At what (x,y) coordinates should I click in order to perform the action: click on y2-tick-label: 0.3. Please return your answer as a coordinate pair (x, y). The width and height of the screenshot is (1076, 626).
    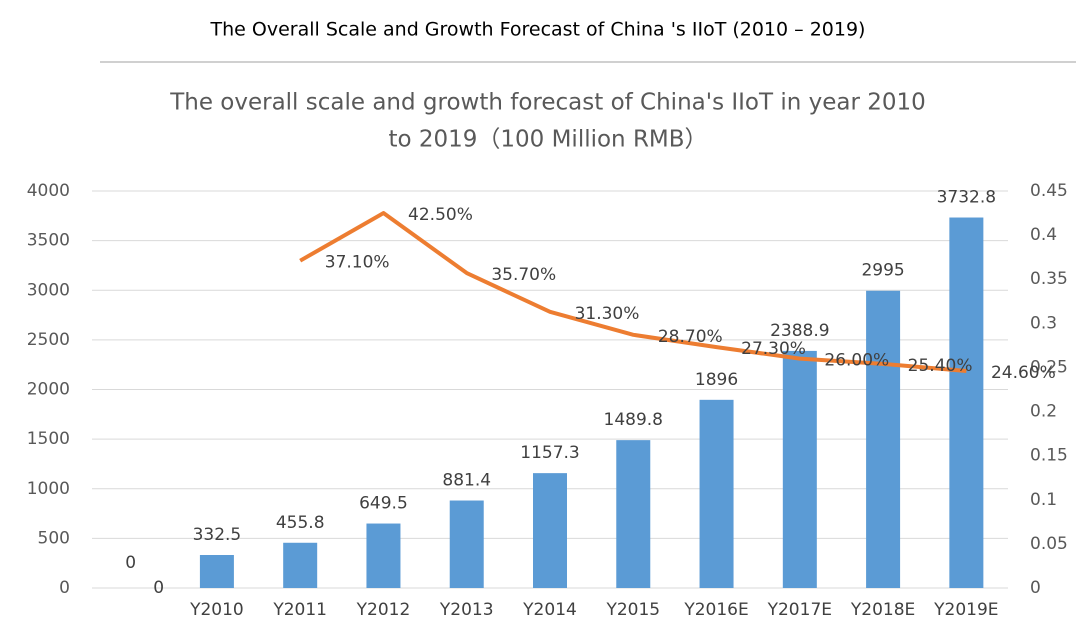
    Looking at the image, I should click on (1043, 323).